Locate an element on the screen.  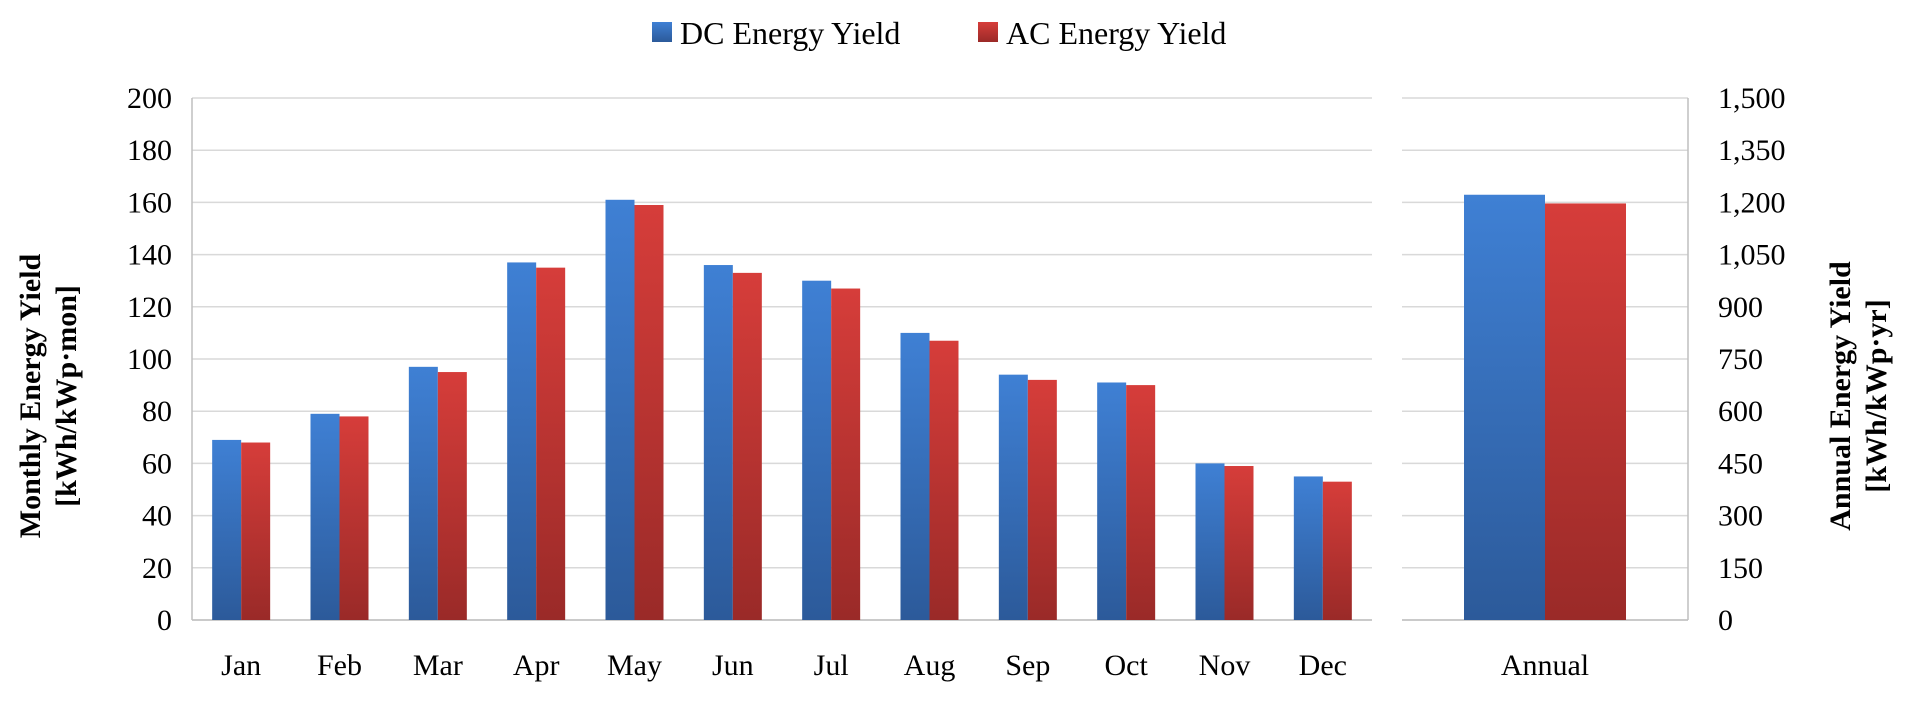
legend-label-ac: AC Energy Yield is located at coordinates (1116, 33).